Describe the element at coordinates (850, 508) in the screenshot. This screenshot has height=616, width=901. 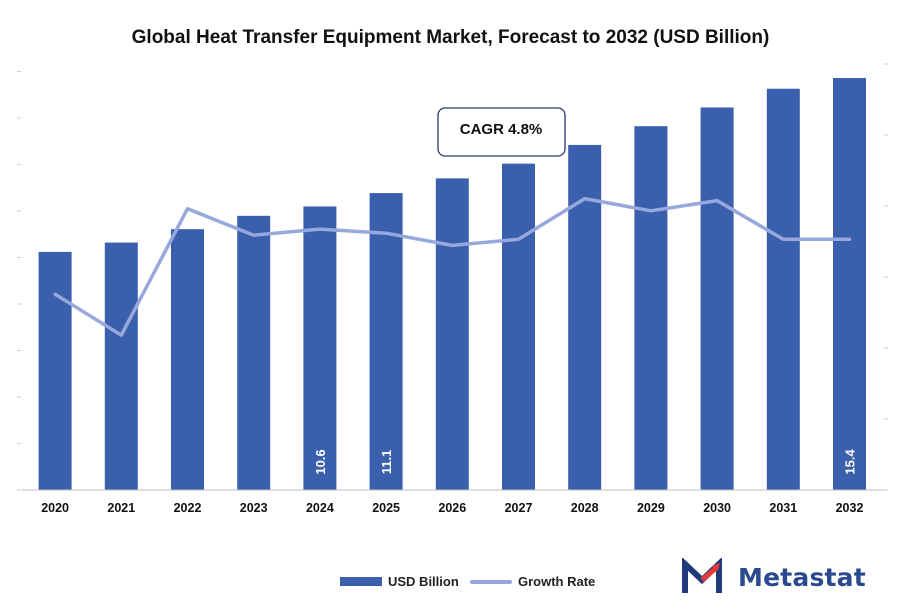
I see `x-tick-label-2032: 2032` at that location.